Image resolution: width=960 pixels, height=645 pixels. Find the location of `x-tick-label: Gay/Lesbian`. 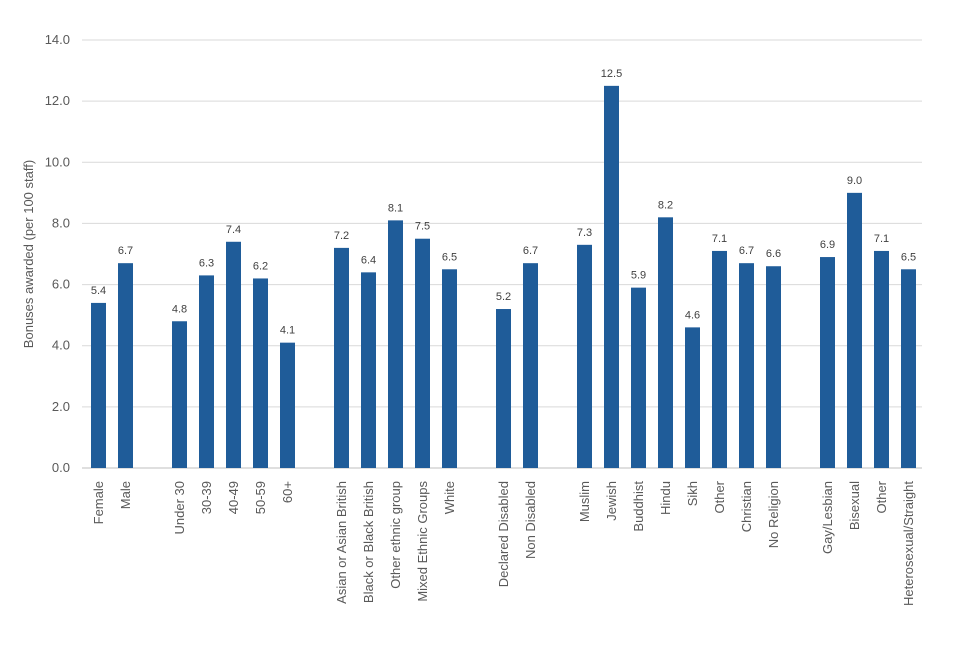

x-tick-label: Gay/Lesbian is located at coordinates (827, 517).